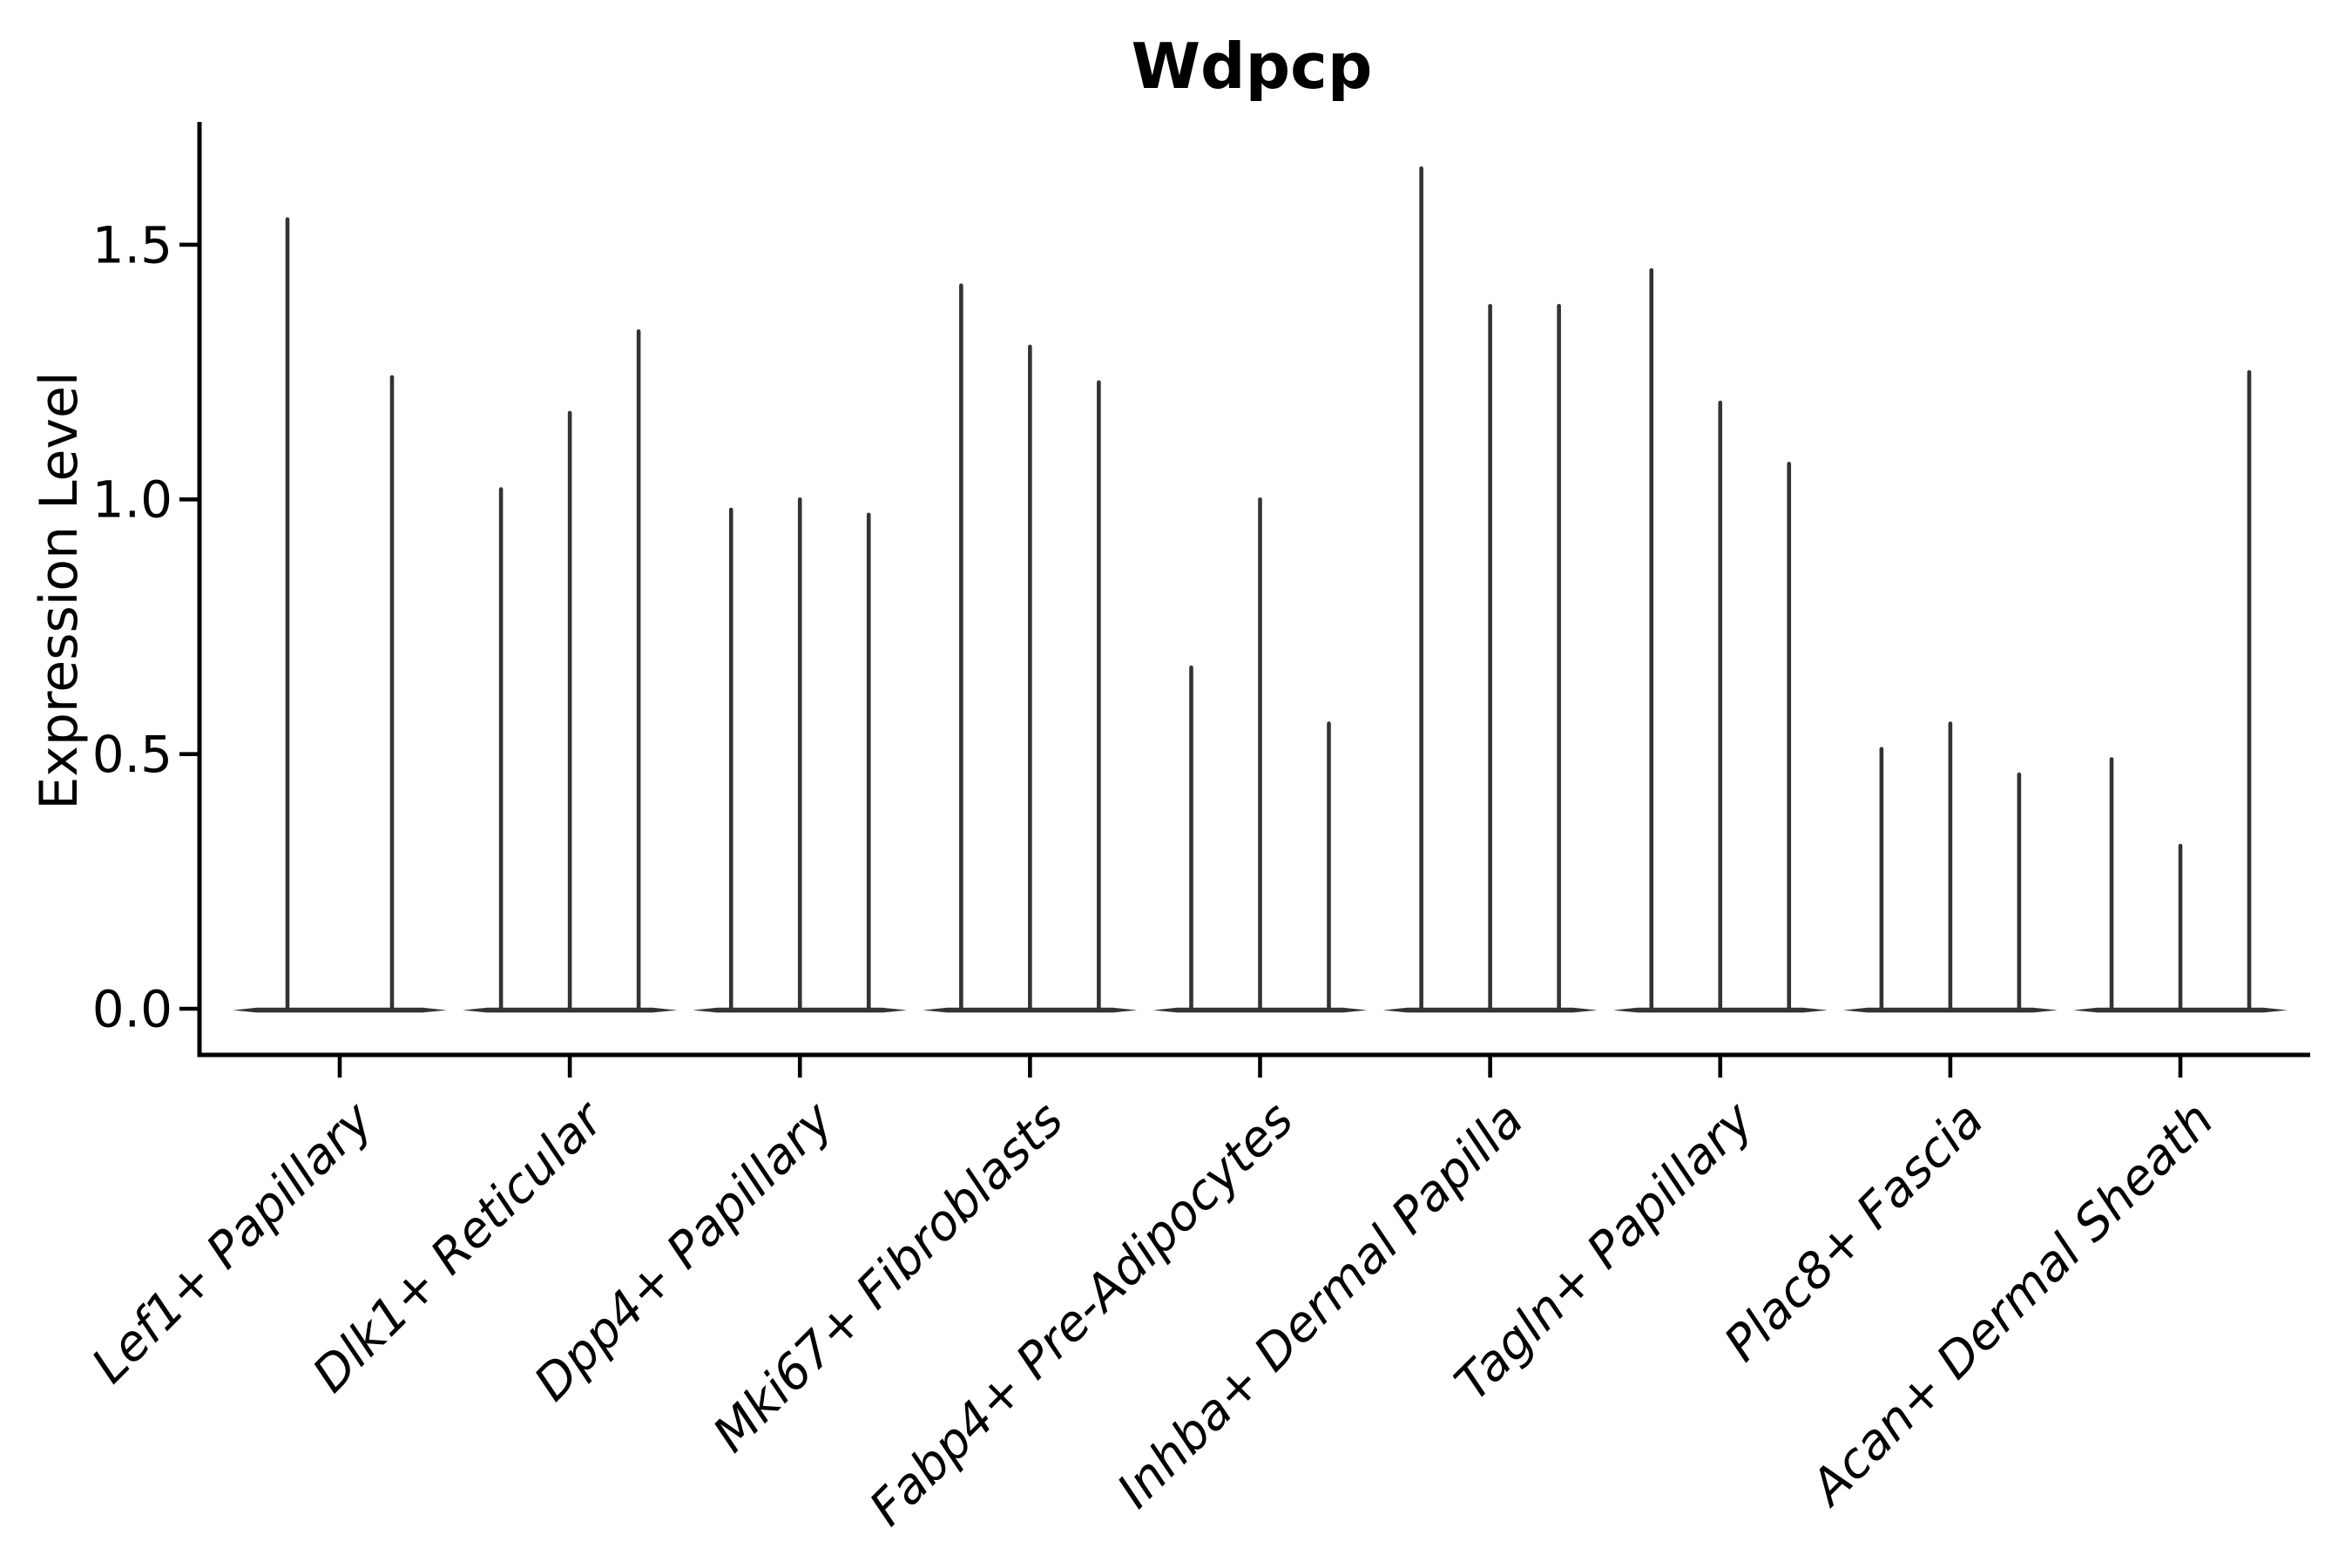 This screenshot has height=1568, width=2352. What do you see at coordinates (1252, 66) in the screenshot?
I see `plot-title: Wdpcp` at bounding box center [1252, 66].